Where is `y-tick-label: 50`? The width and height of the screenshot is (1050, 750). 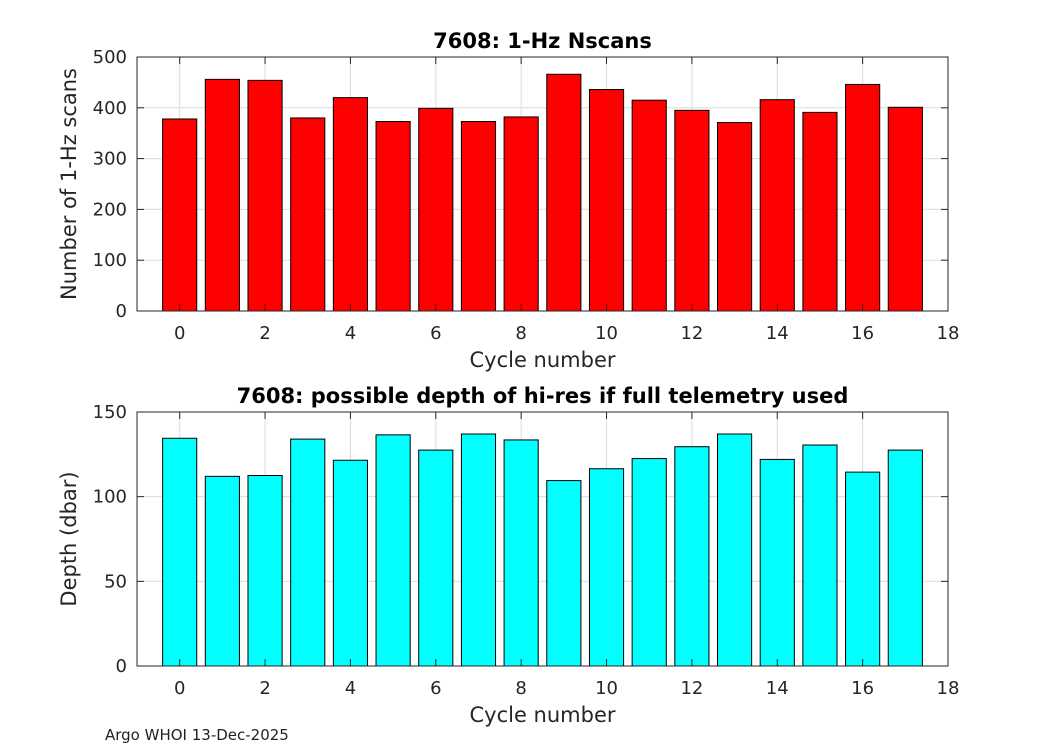 y-tick-label: 50 is located at coordinates (115, 581).